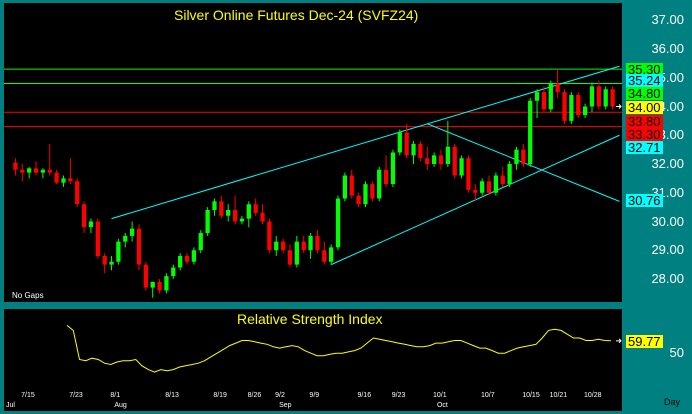 Image resolution: width=692 pixels, height=414 pixels. What do you see at coordinates (398, 395) in the screenshot?
I see `date-tick-label: 9/23` at bounding box center [398, 395].